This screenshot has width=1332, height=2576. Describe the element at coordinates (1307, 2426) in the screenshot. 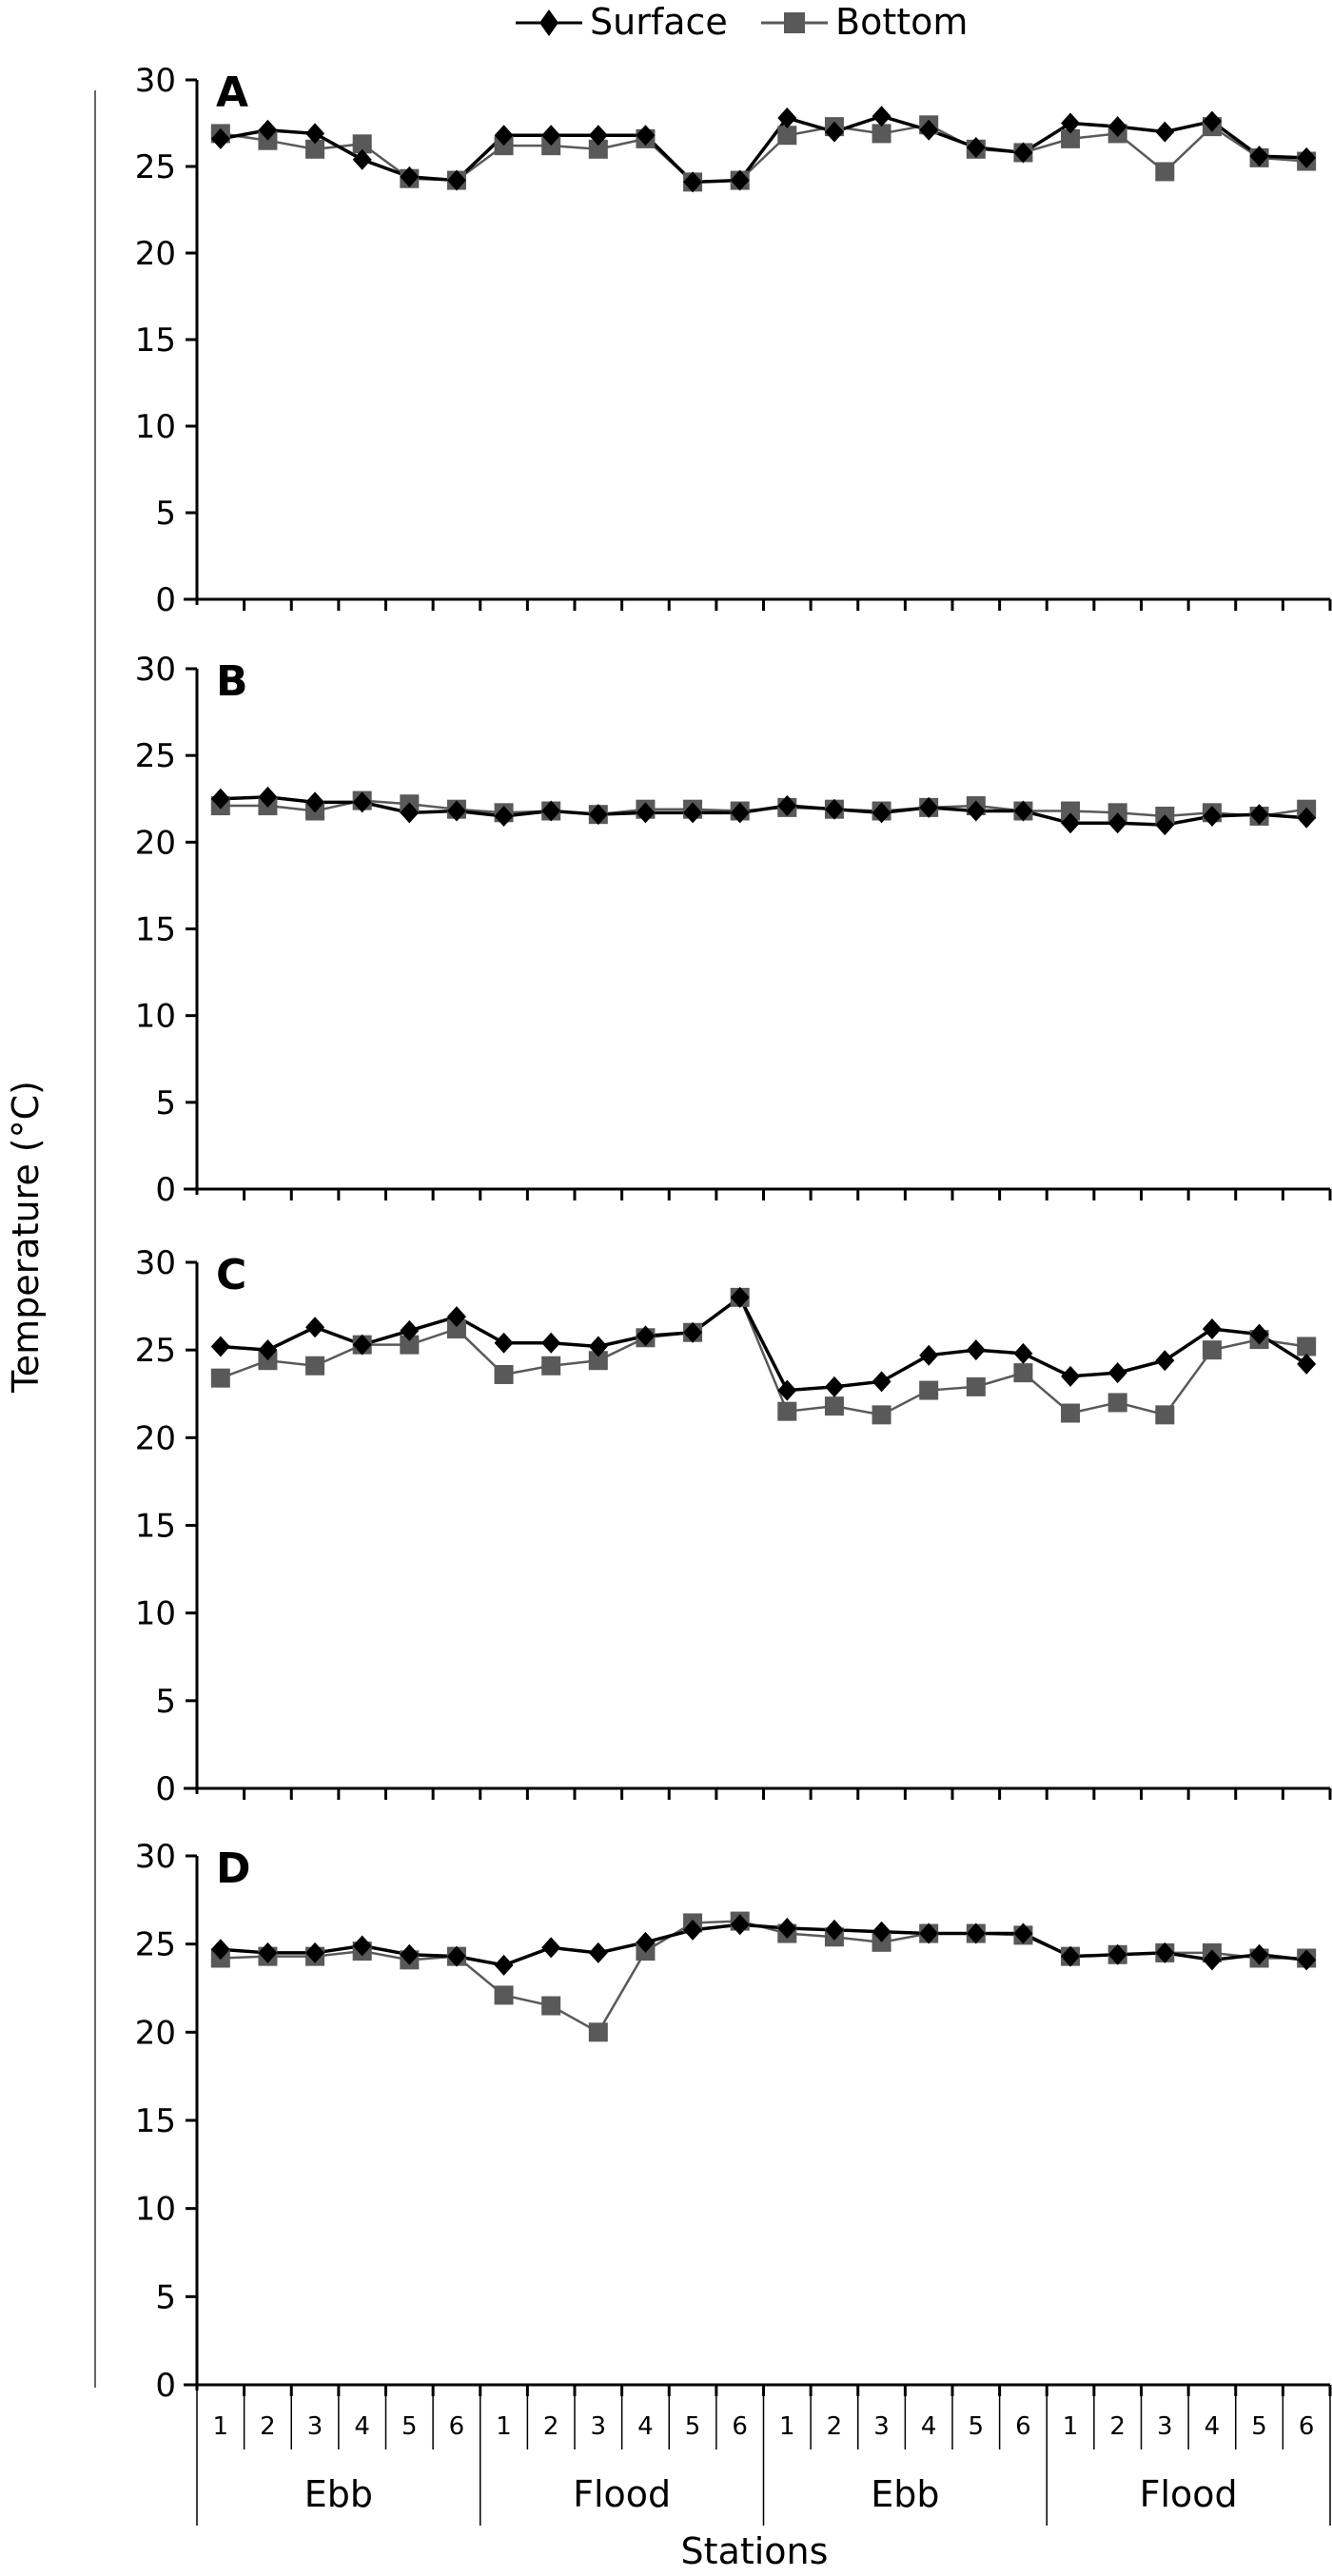

I see `station-label: 6` at that location.